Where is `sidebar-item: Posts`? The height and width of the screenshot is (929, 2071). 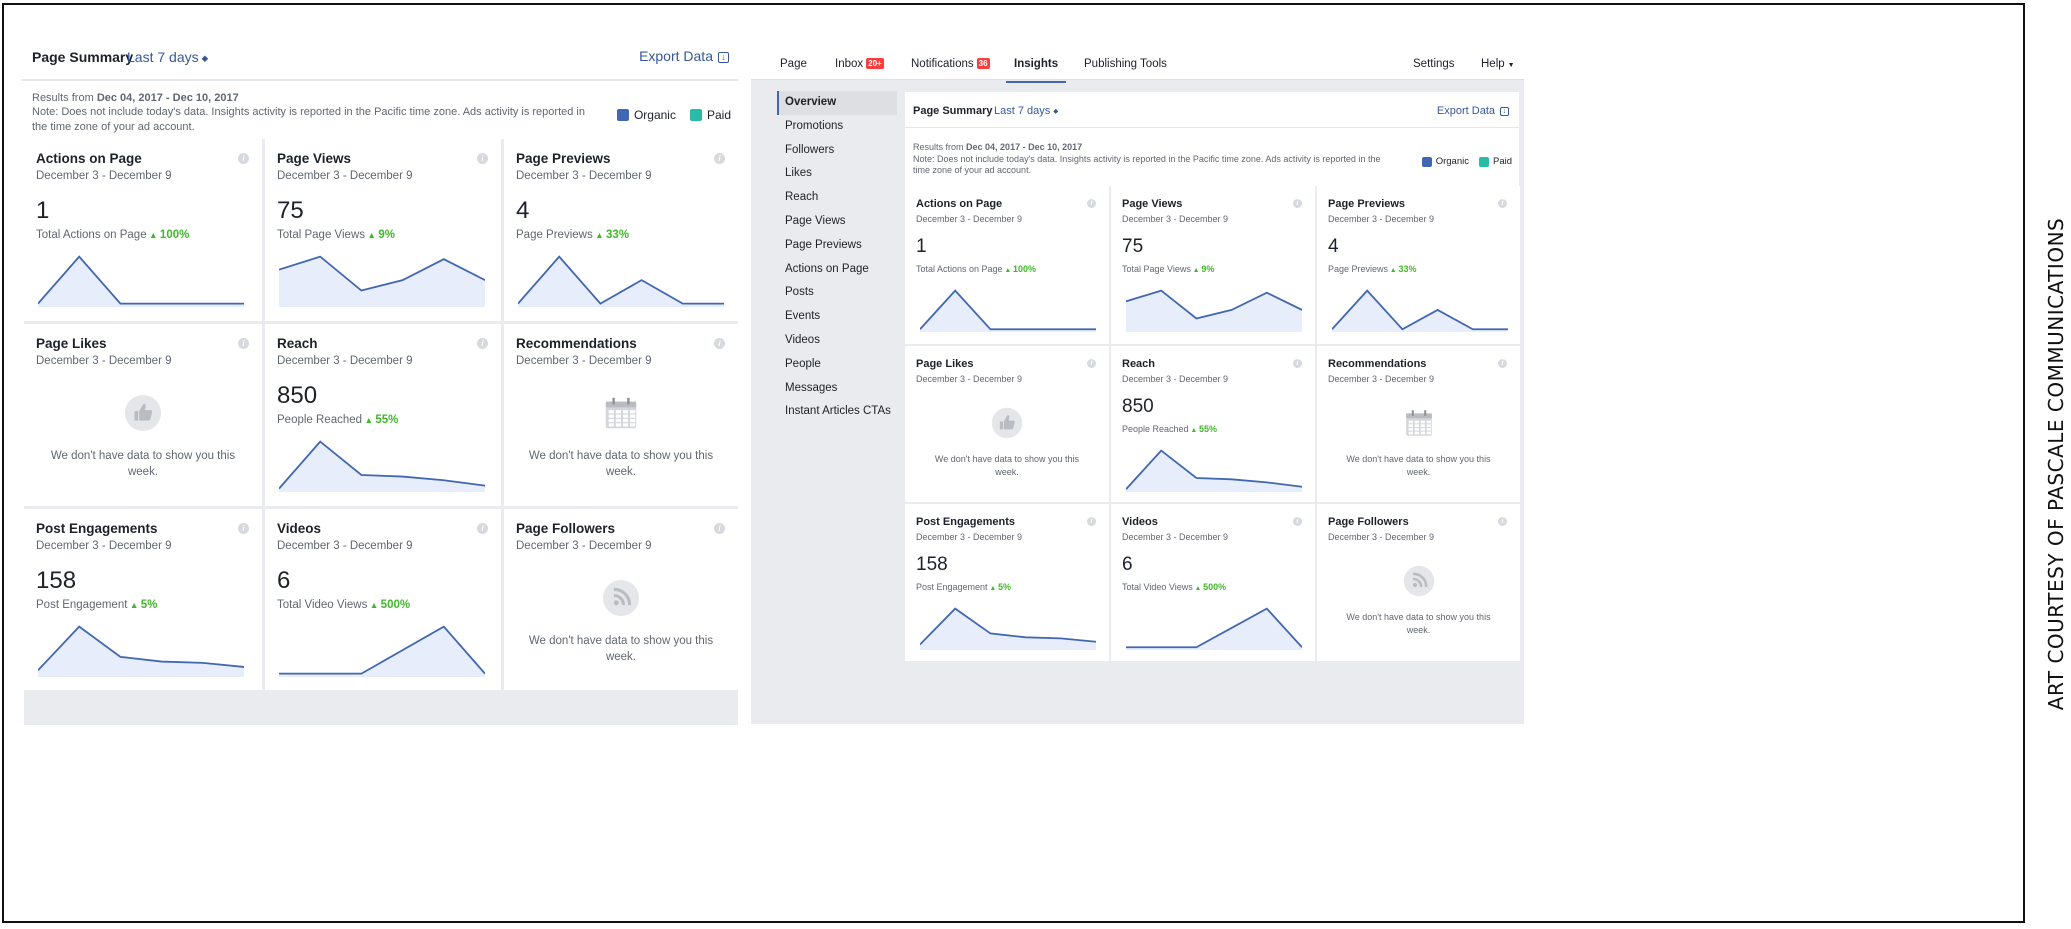 sidebar-item: Posts is located at coordinates (837, 293).